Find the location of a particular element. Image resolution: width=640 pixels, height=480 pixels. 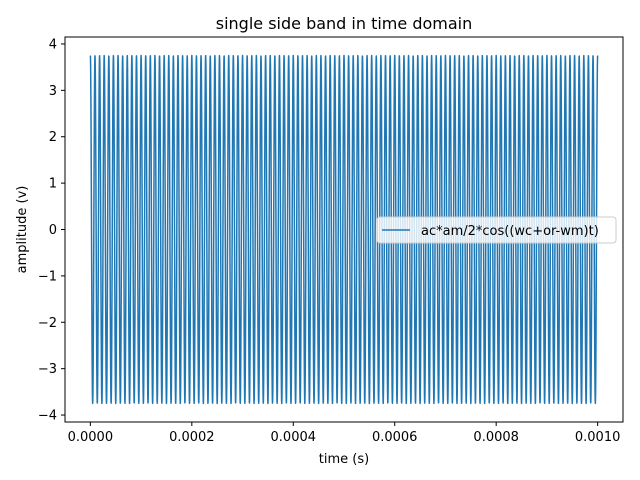

legend-box is located at coordinates (496, 230).